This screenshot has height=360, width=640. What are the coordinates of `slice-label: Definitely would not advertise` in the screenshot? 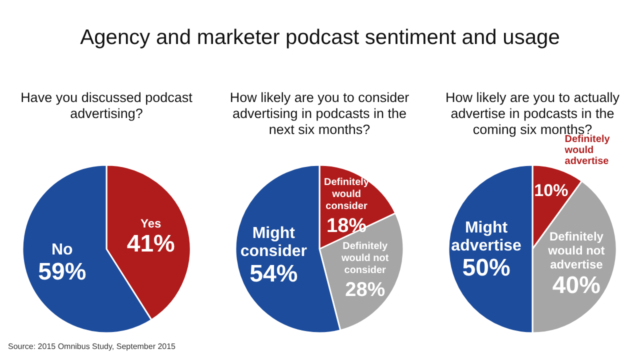 It's located at (576, 251).